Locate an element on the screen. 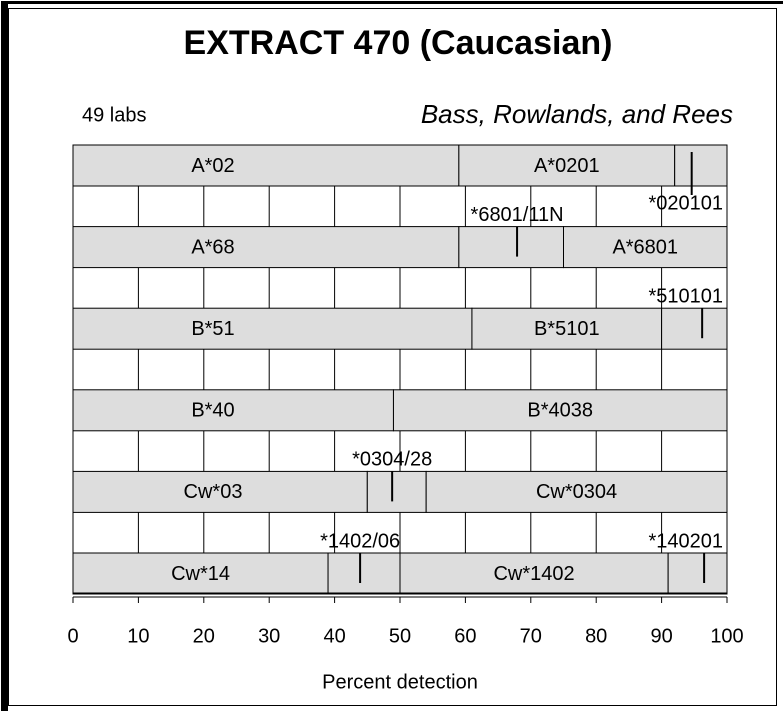 The width and height of the screenshot is (784, 711). x-tick-label: 0 is located at coordinates (72, 636).